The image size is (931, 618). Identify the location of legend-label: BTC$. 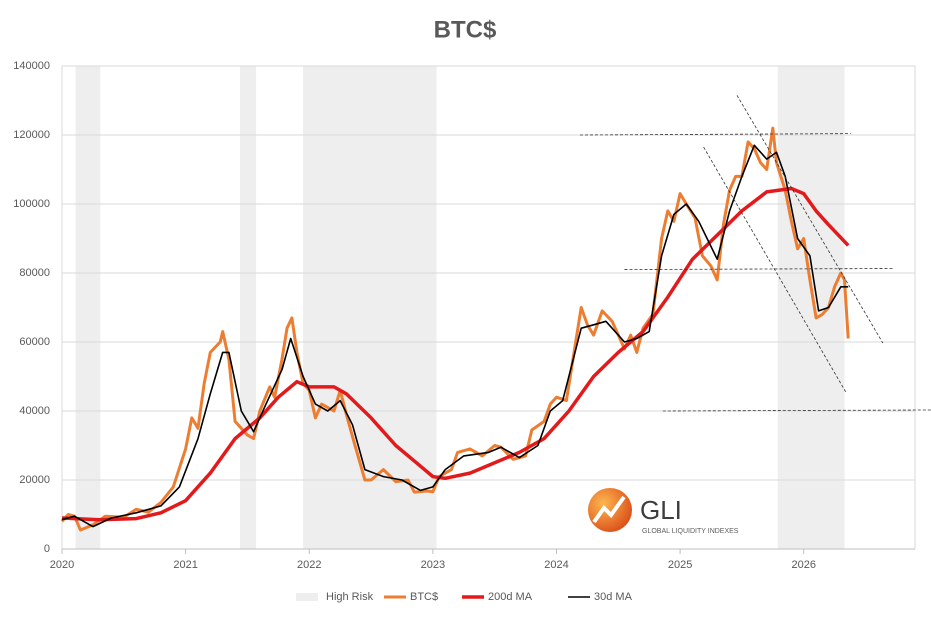
(424, 597).